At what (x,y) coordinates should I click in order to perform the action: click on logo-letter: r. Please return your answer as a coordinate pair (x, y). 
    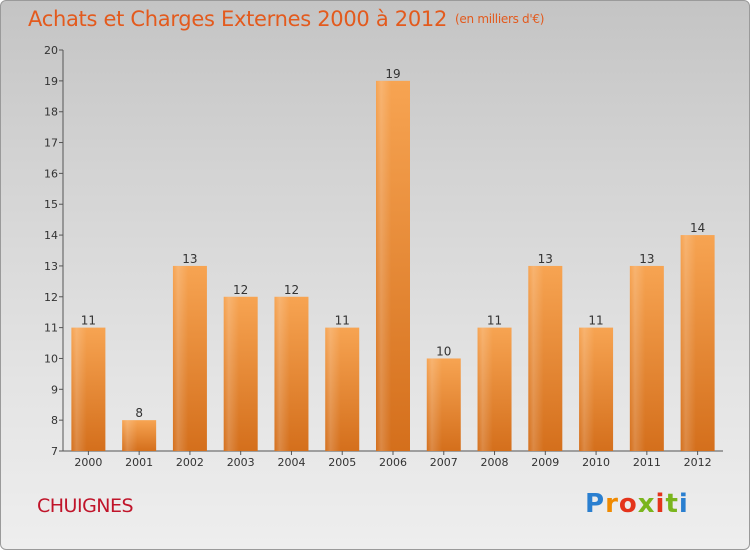
    Looking at the image, I should click on (612, 504).